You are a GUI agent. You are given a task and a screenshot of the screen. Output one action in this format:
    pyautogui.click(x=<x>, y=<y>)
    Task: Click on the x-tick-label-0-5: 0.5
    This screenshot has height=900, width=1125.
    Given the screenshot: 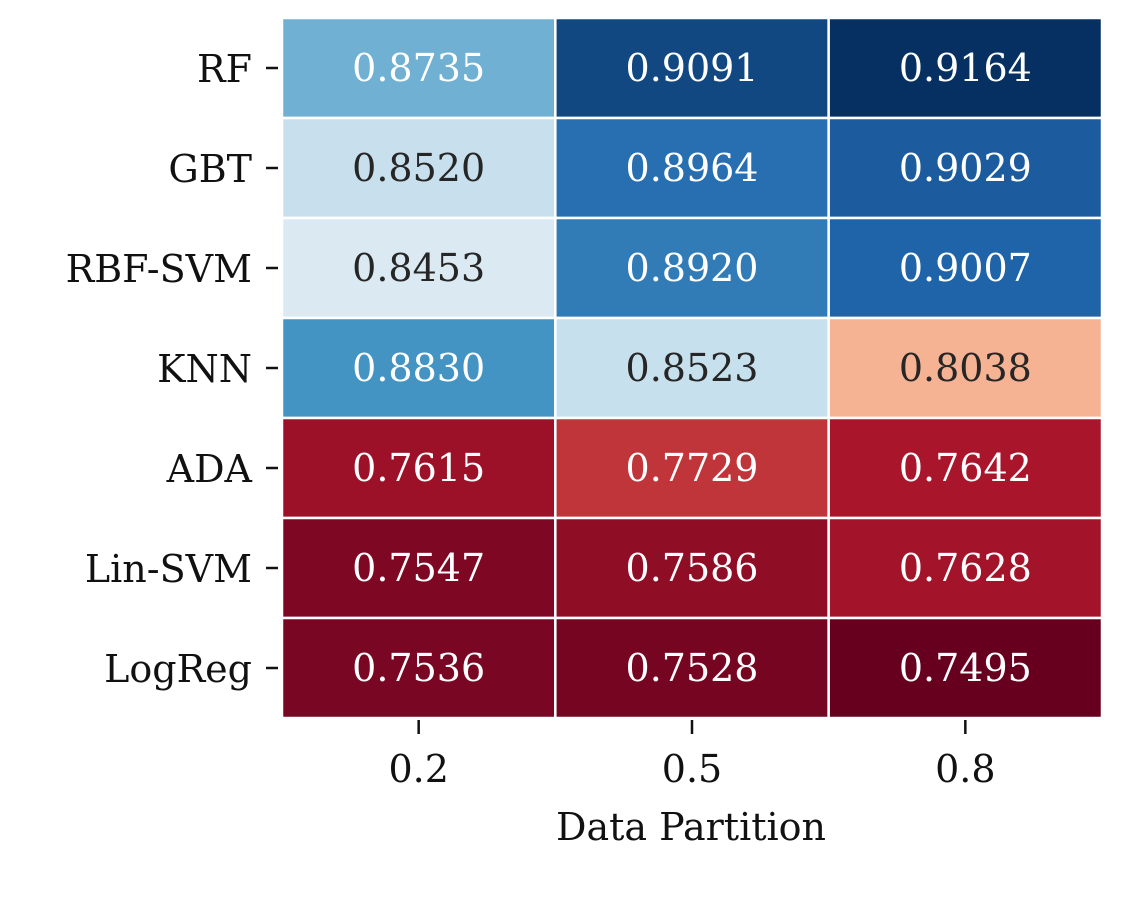 What is the action you would take?
    pyautogui.click(x=692, y=769)
    